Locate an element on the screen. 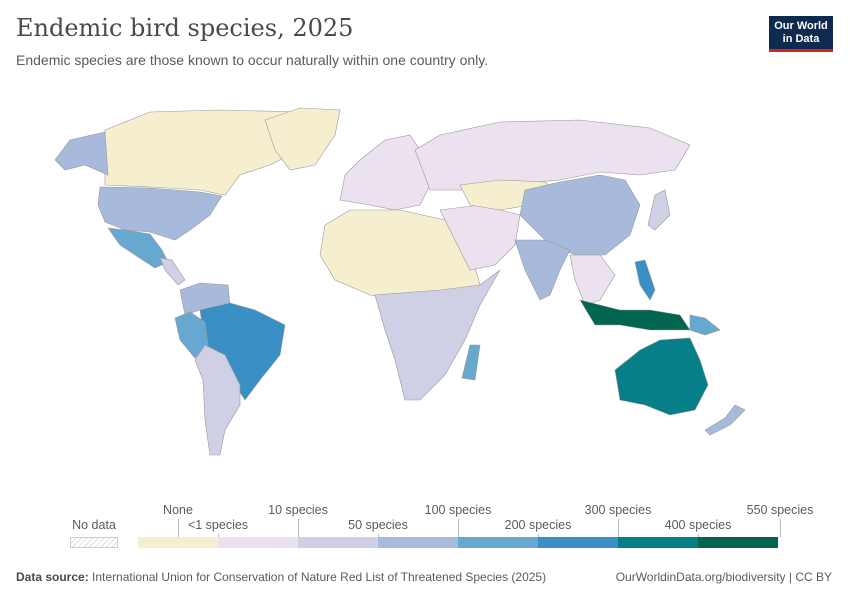 The image size is (850, 600). legend-no-data-label: No data is located at coordinates (94, 525).